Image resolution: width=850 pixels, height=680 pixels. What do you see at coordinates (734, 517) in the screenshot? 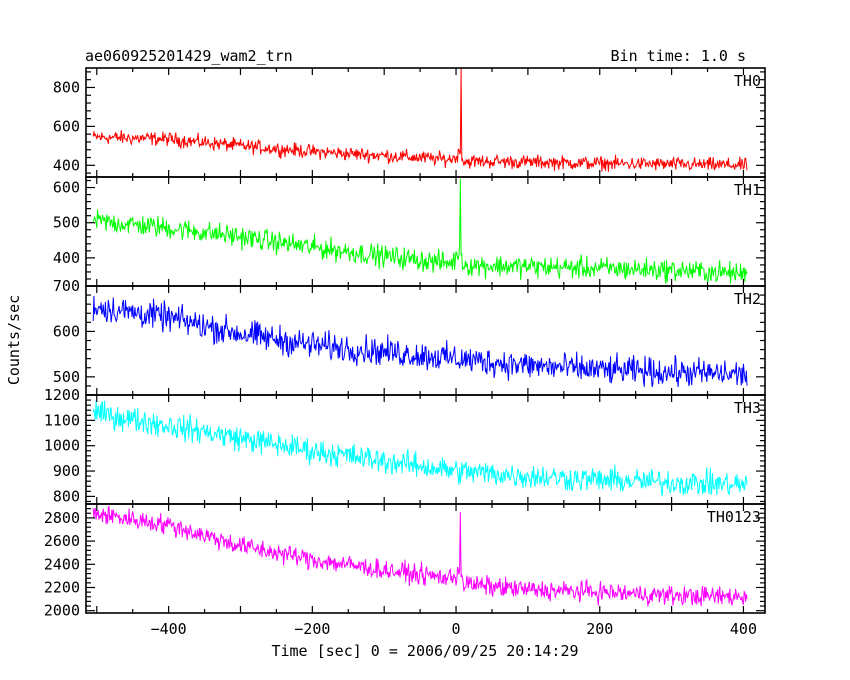
I see `panel-name-th0123: TH0123` at bounding box center [734, 517].